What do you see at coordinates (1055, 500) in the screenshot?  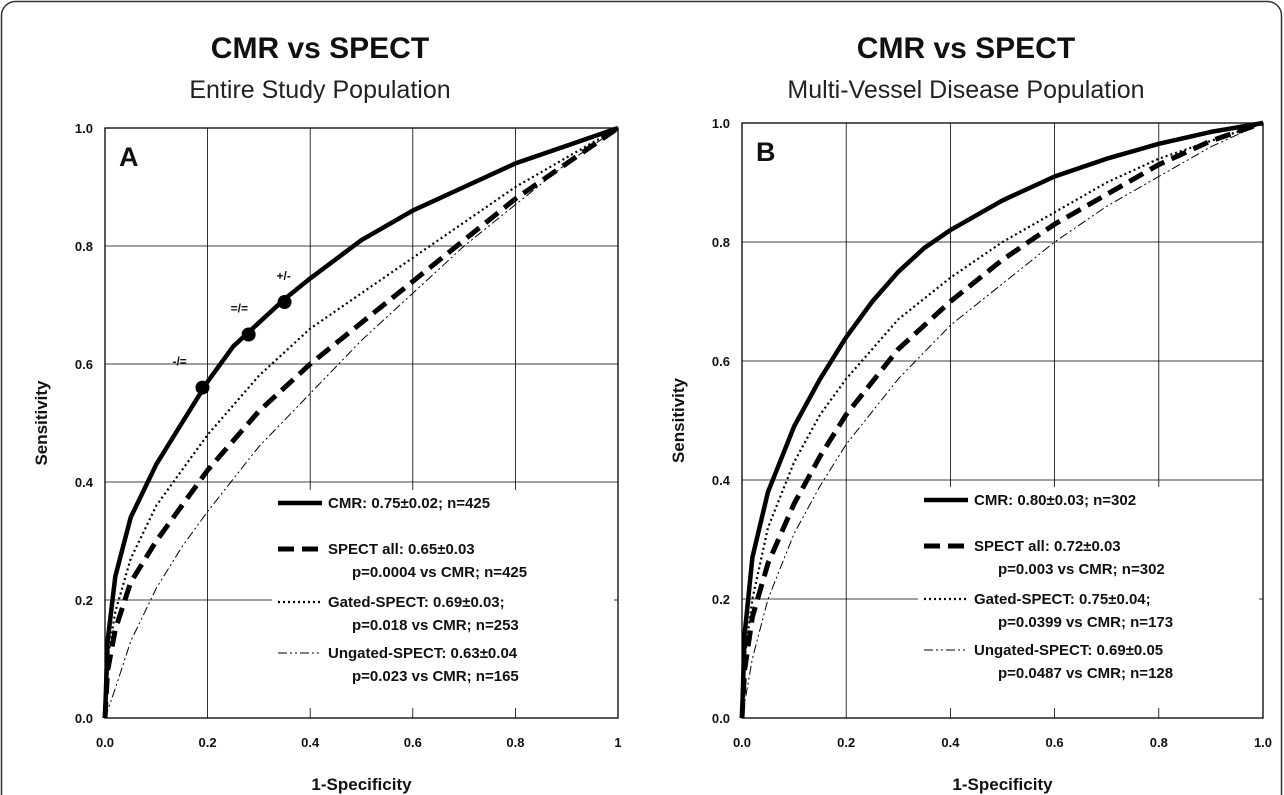 I see `legend-entry: CMR: 0.80±0.03; n=302` at bounding box center [1055, 500].